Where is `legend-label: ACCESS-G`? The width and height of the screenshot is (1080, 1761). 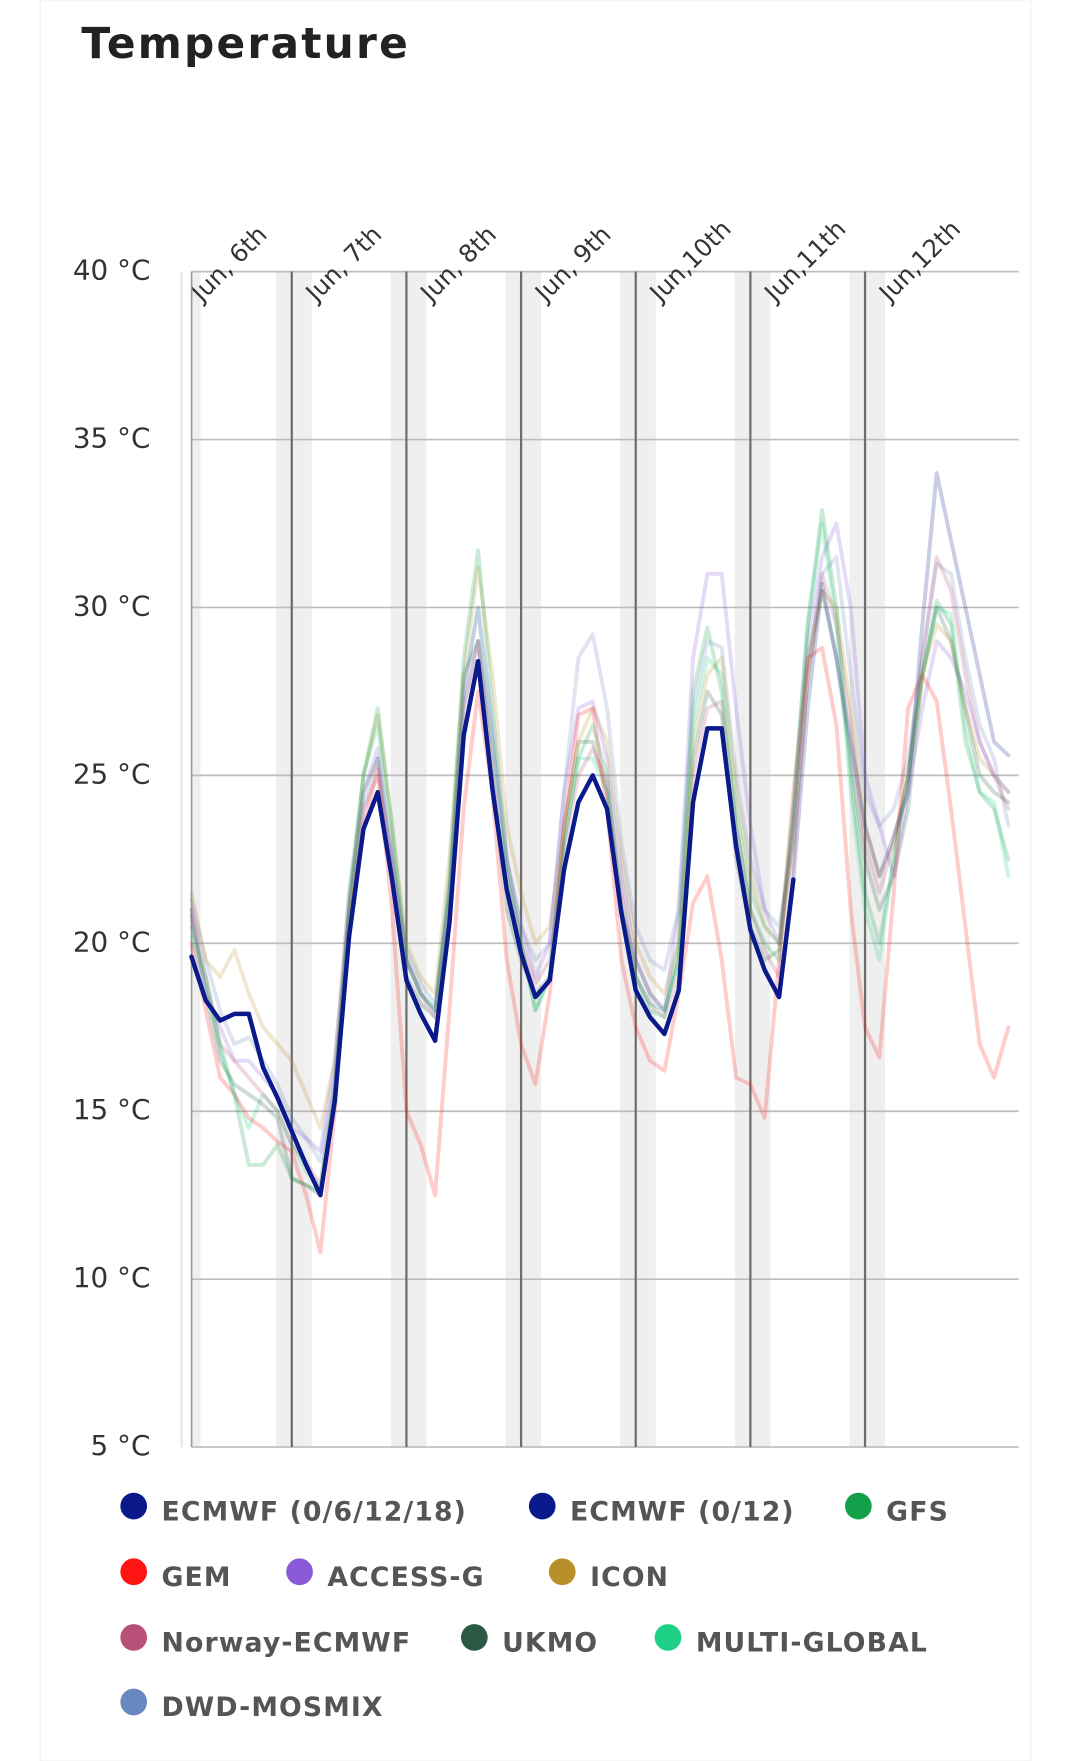 legend-label: ACCESS-G is located at coordinates (405, 1577).